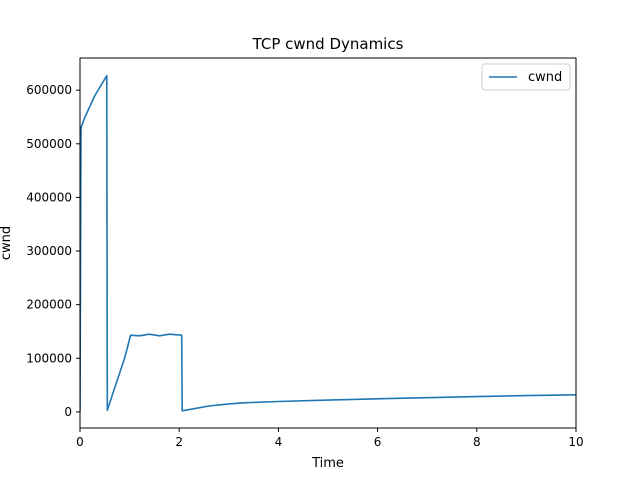 The width and height of the screenshot is (640, 484). I want to click on x-axis-ticks: 0 2 4 6 8 10, so click(330, 438).